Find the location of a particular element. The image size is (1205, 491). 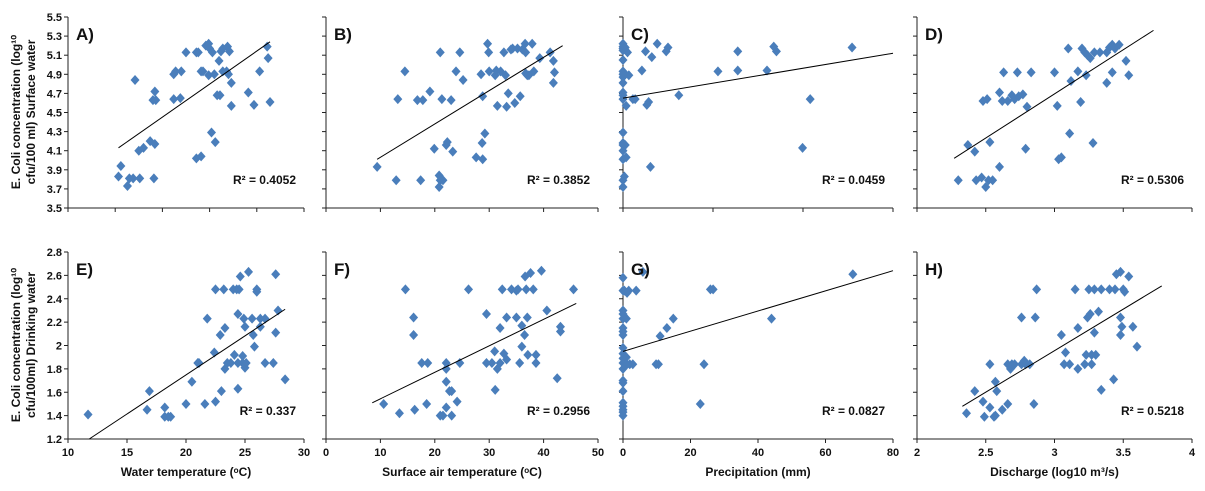

x-tick-label: 40 is located at coordinates (543, 453).